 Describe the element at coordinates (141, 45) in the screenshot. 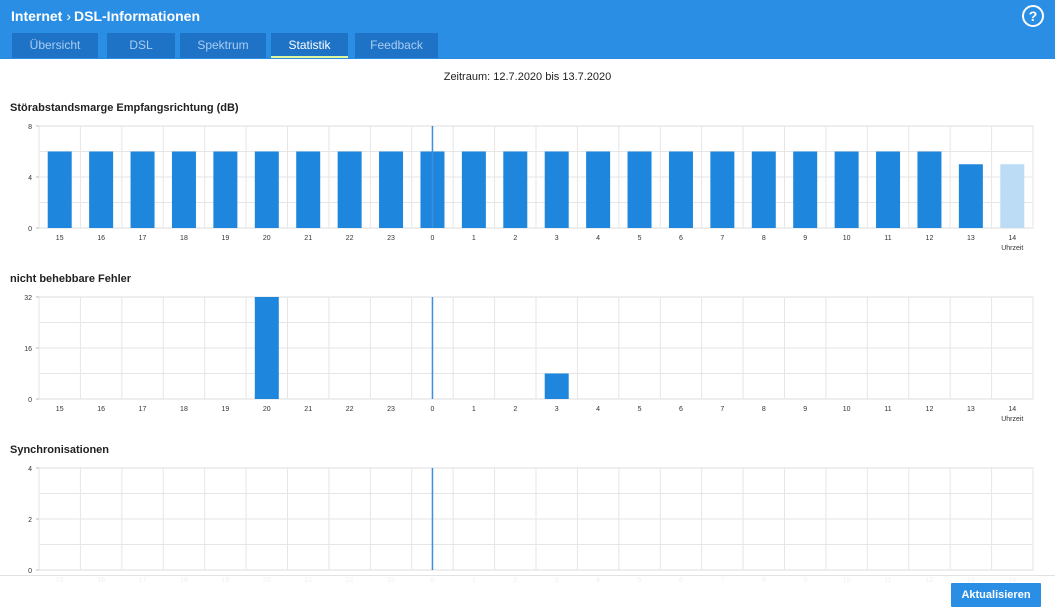

I see `tab-dsl: DSL` at that location.